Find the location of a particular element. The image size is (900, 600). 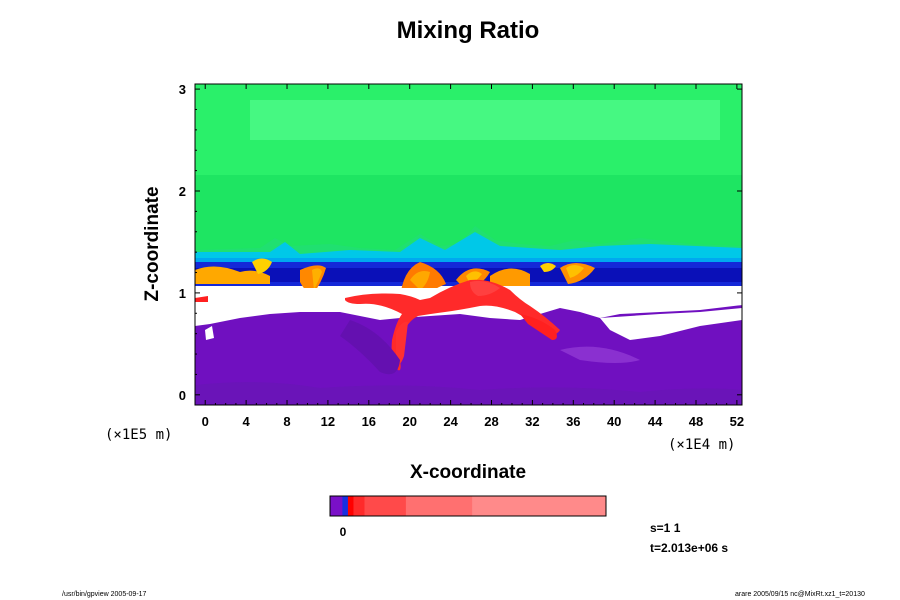

filament-right-tail is located at coordinates (538, 327).